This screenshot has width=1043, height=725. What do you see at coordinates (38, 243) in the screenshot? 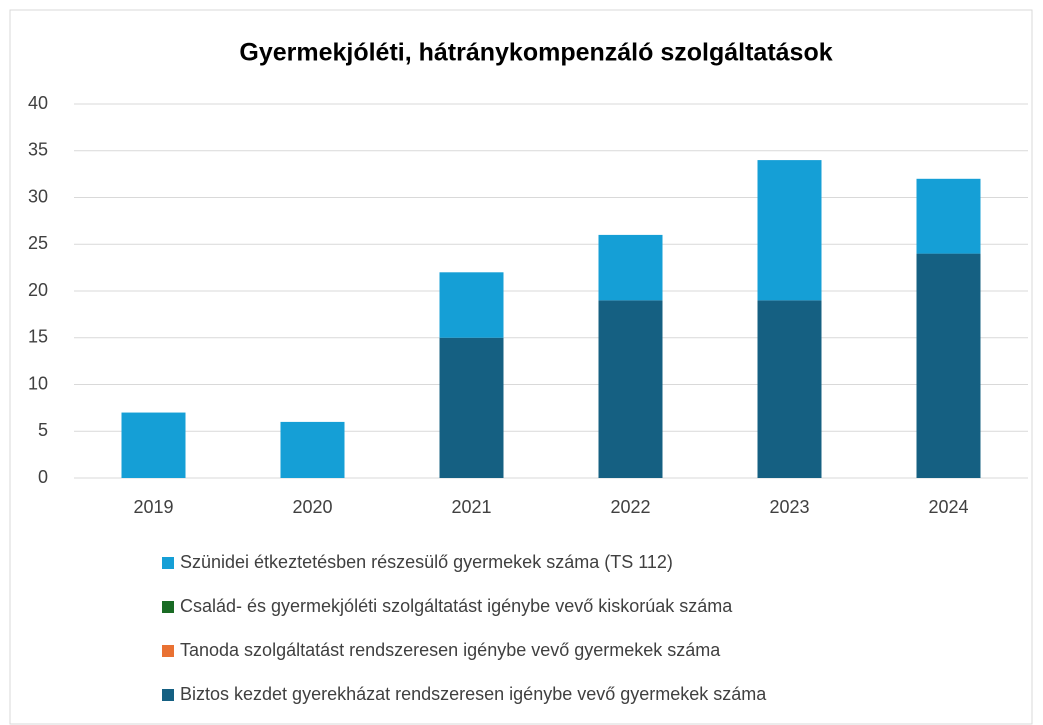
I see `y-tick-label: 25` at bounding box center [38, 243].